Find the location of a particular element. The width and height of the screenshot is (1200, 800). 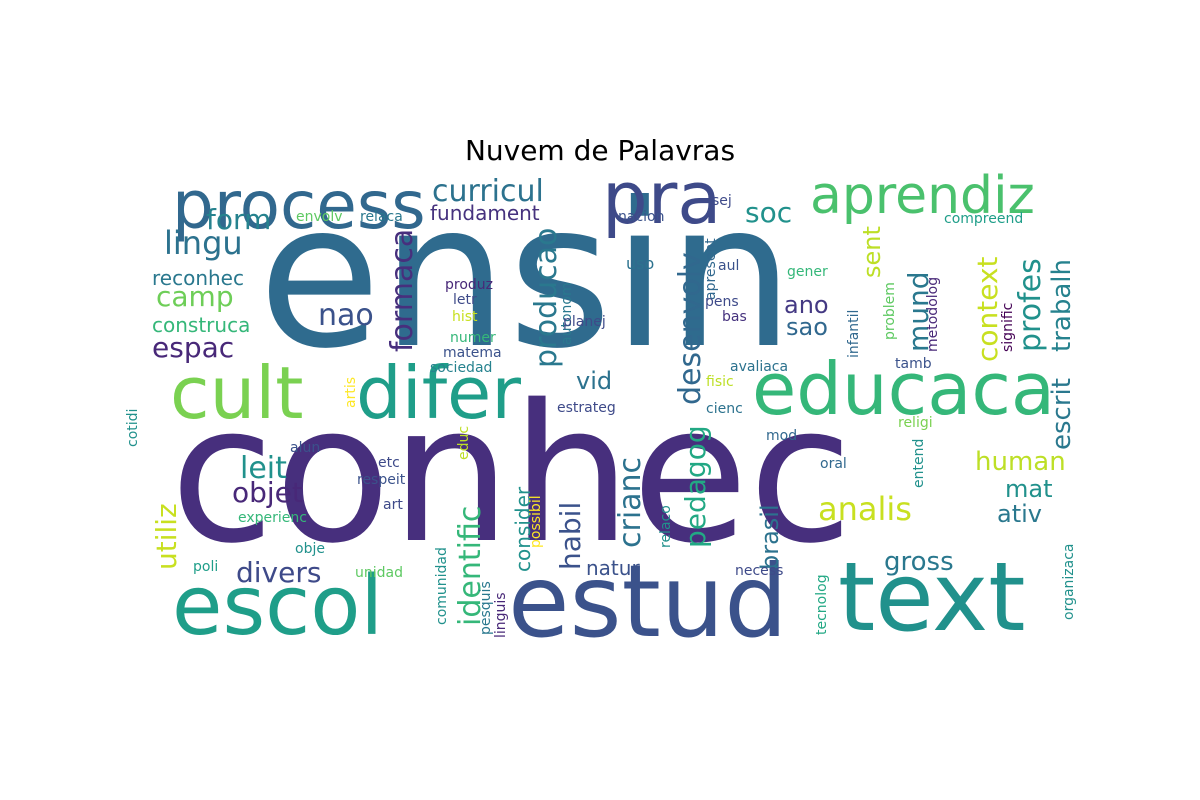

word-brasil: brasil is located at coordinates (770, 537).